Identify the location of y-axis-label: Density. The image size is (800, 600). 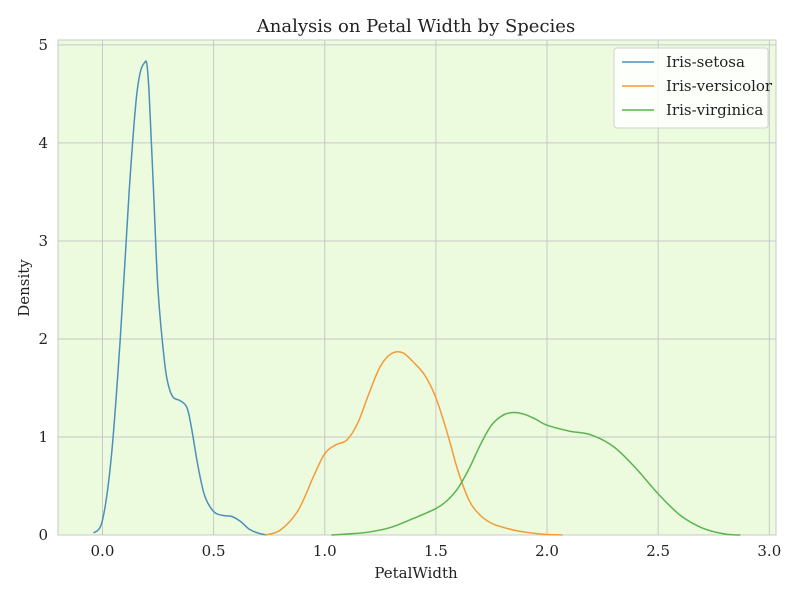
(24, 288).